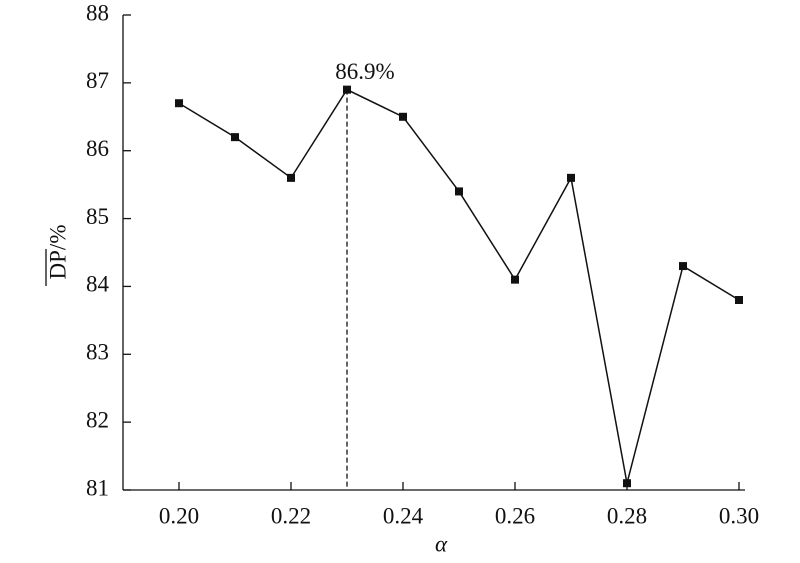  I want to click on x-tick-label: 0.20, so click(179, 515).